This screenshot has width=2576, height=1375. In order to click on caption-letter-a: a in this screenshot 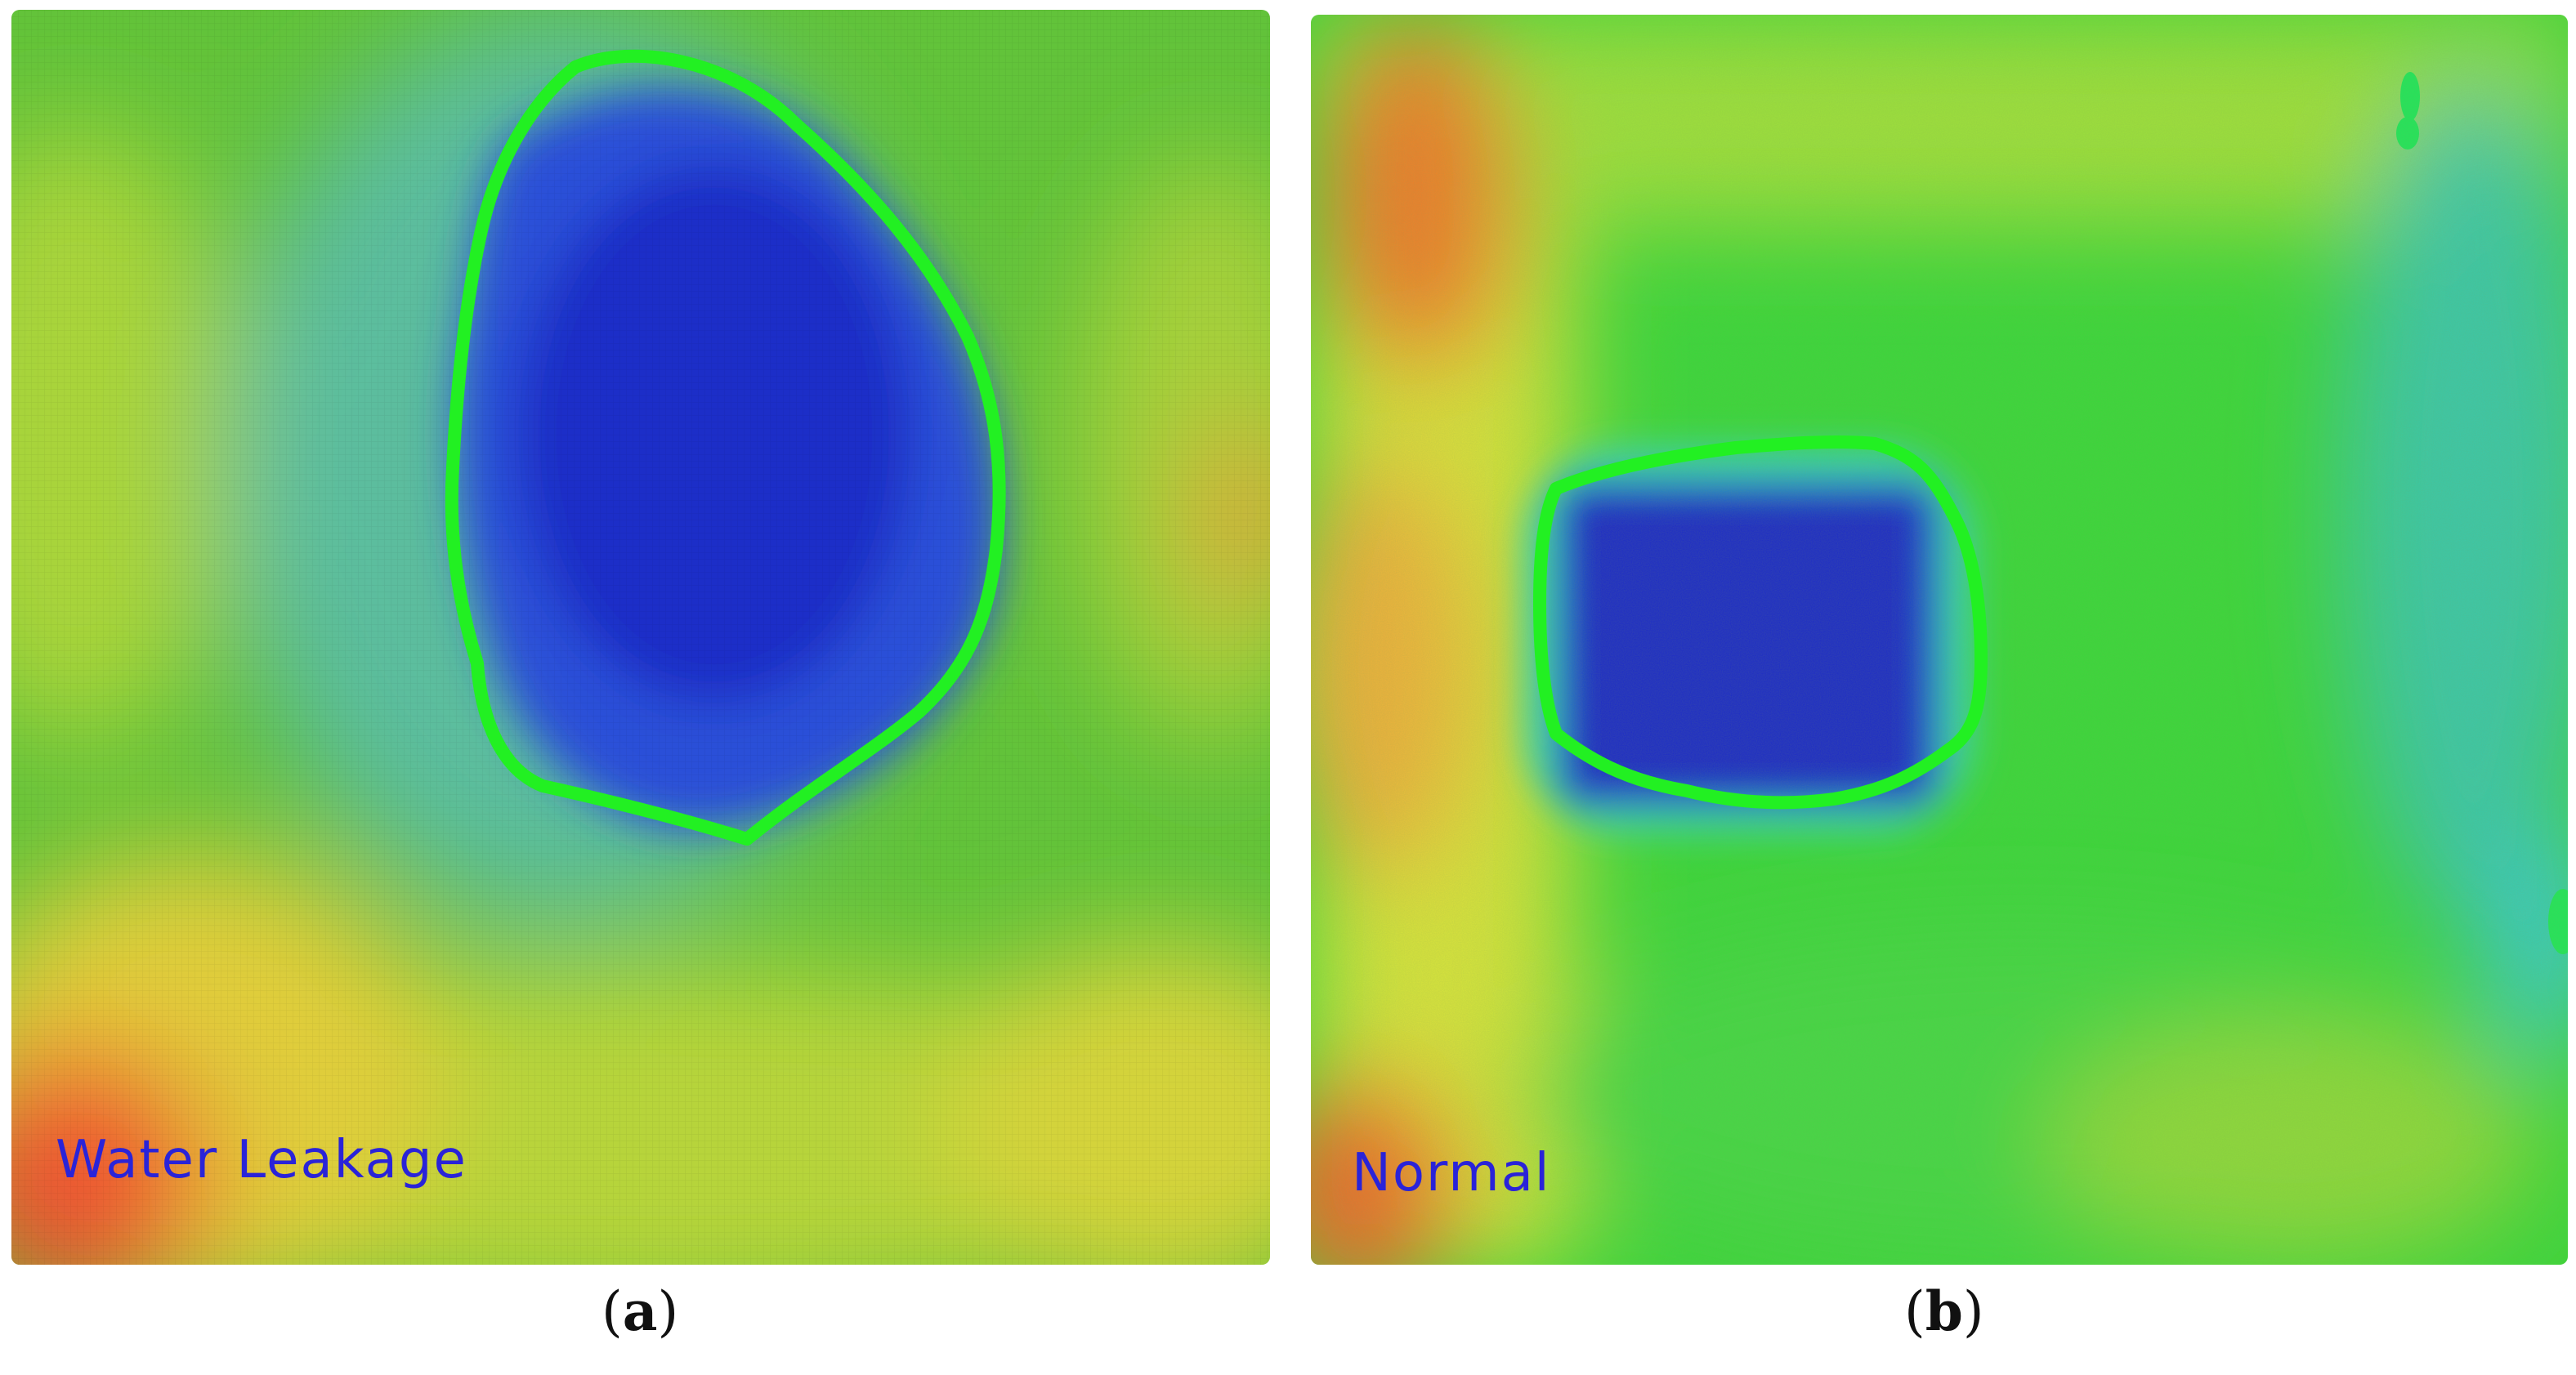, I will do `click(640, 1311)`.